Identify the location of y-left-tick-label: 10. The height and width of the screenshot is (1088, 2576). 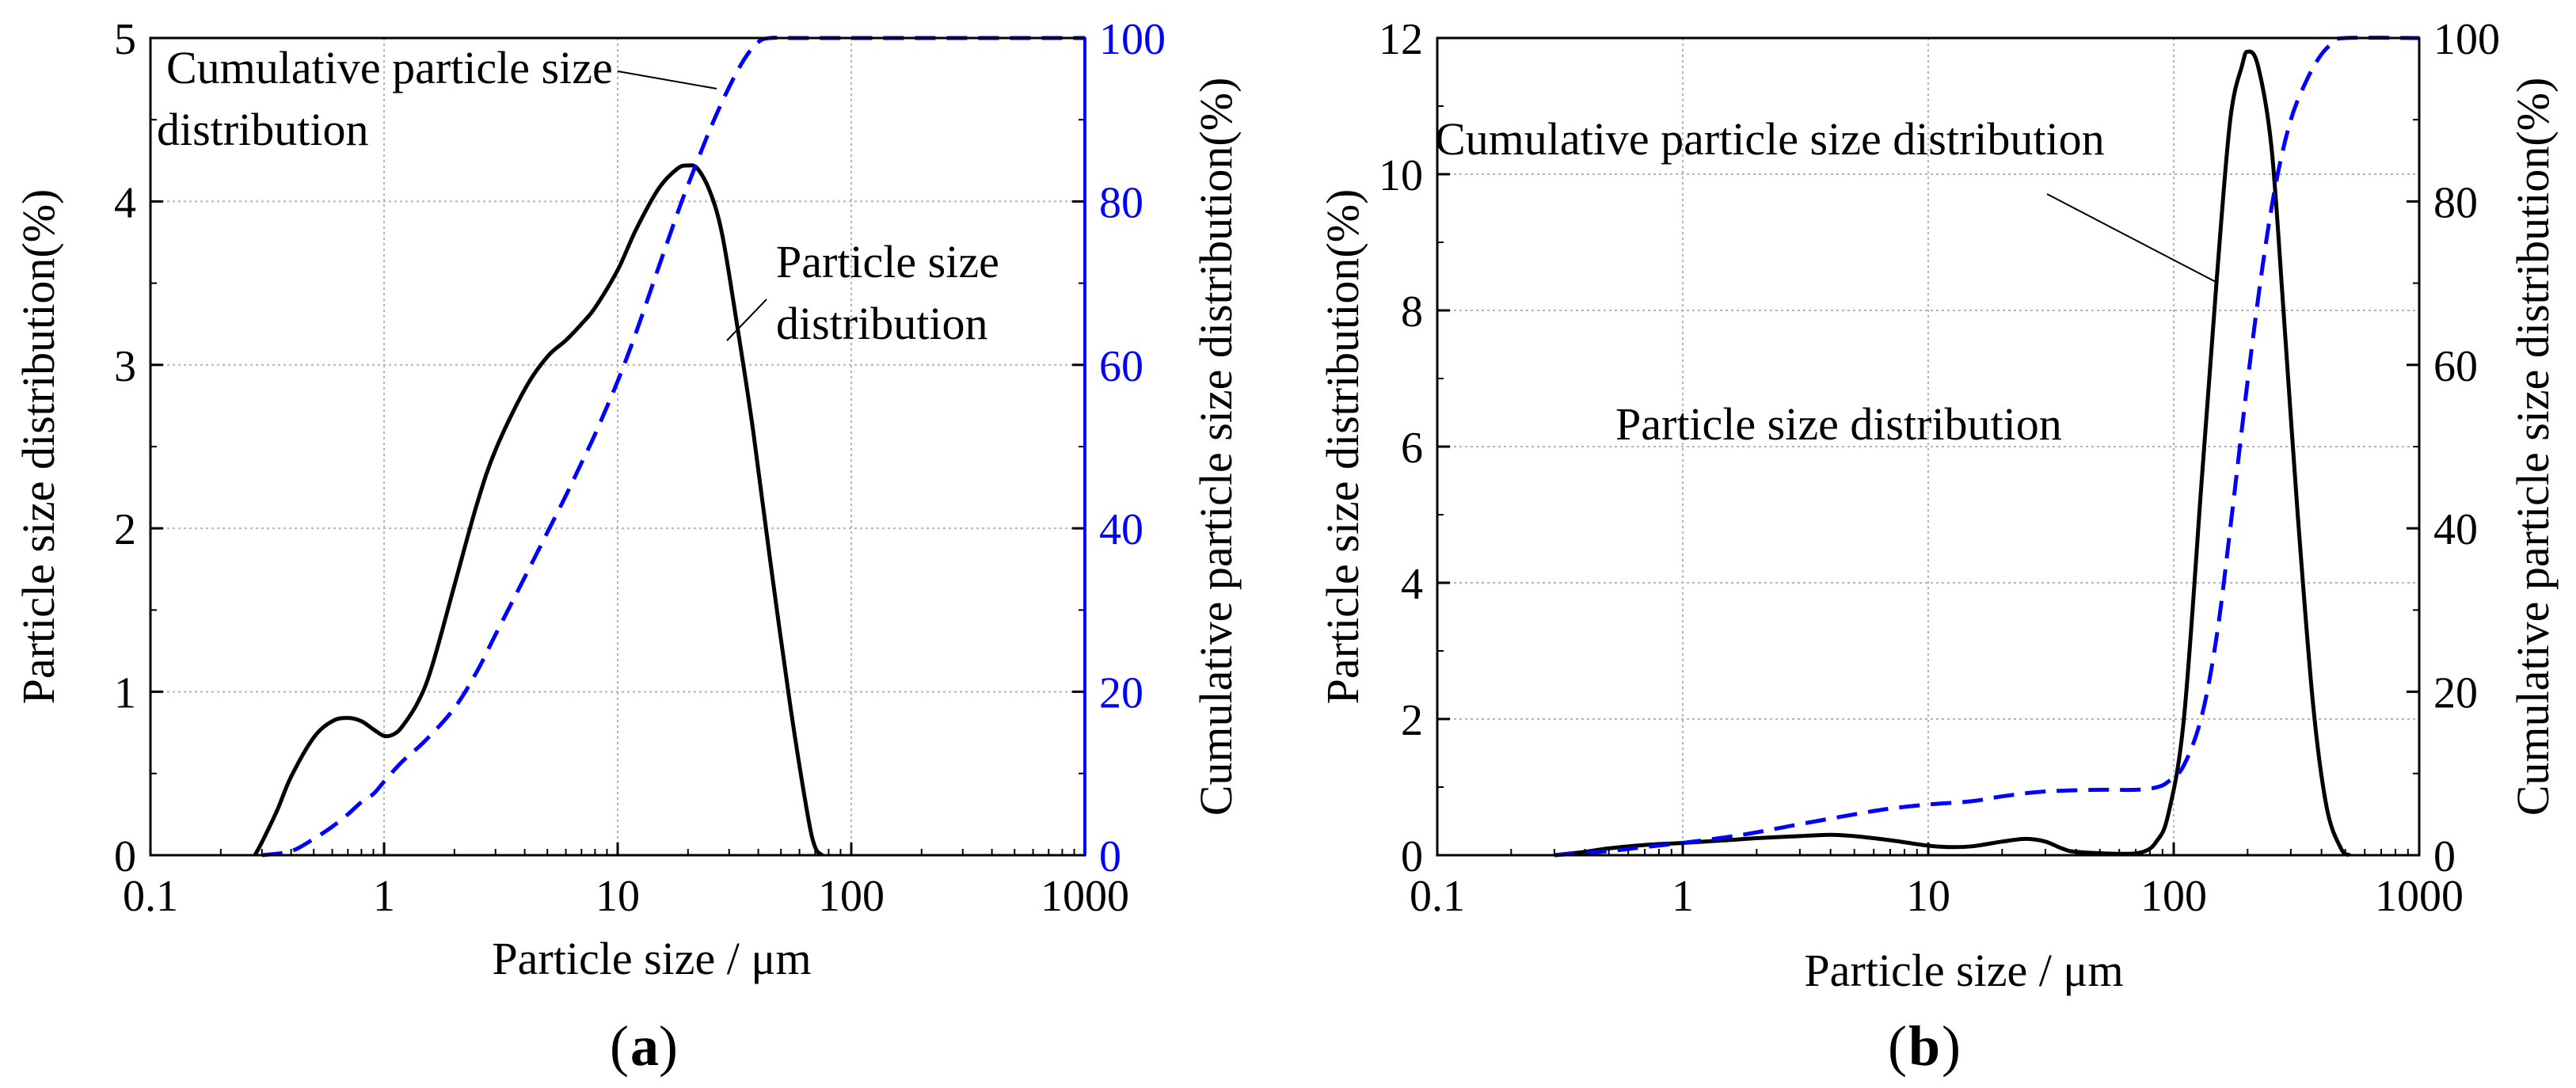
(1401, 175).